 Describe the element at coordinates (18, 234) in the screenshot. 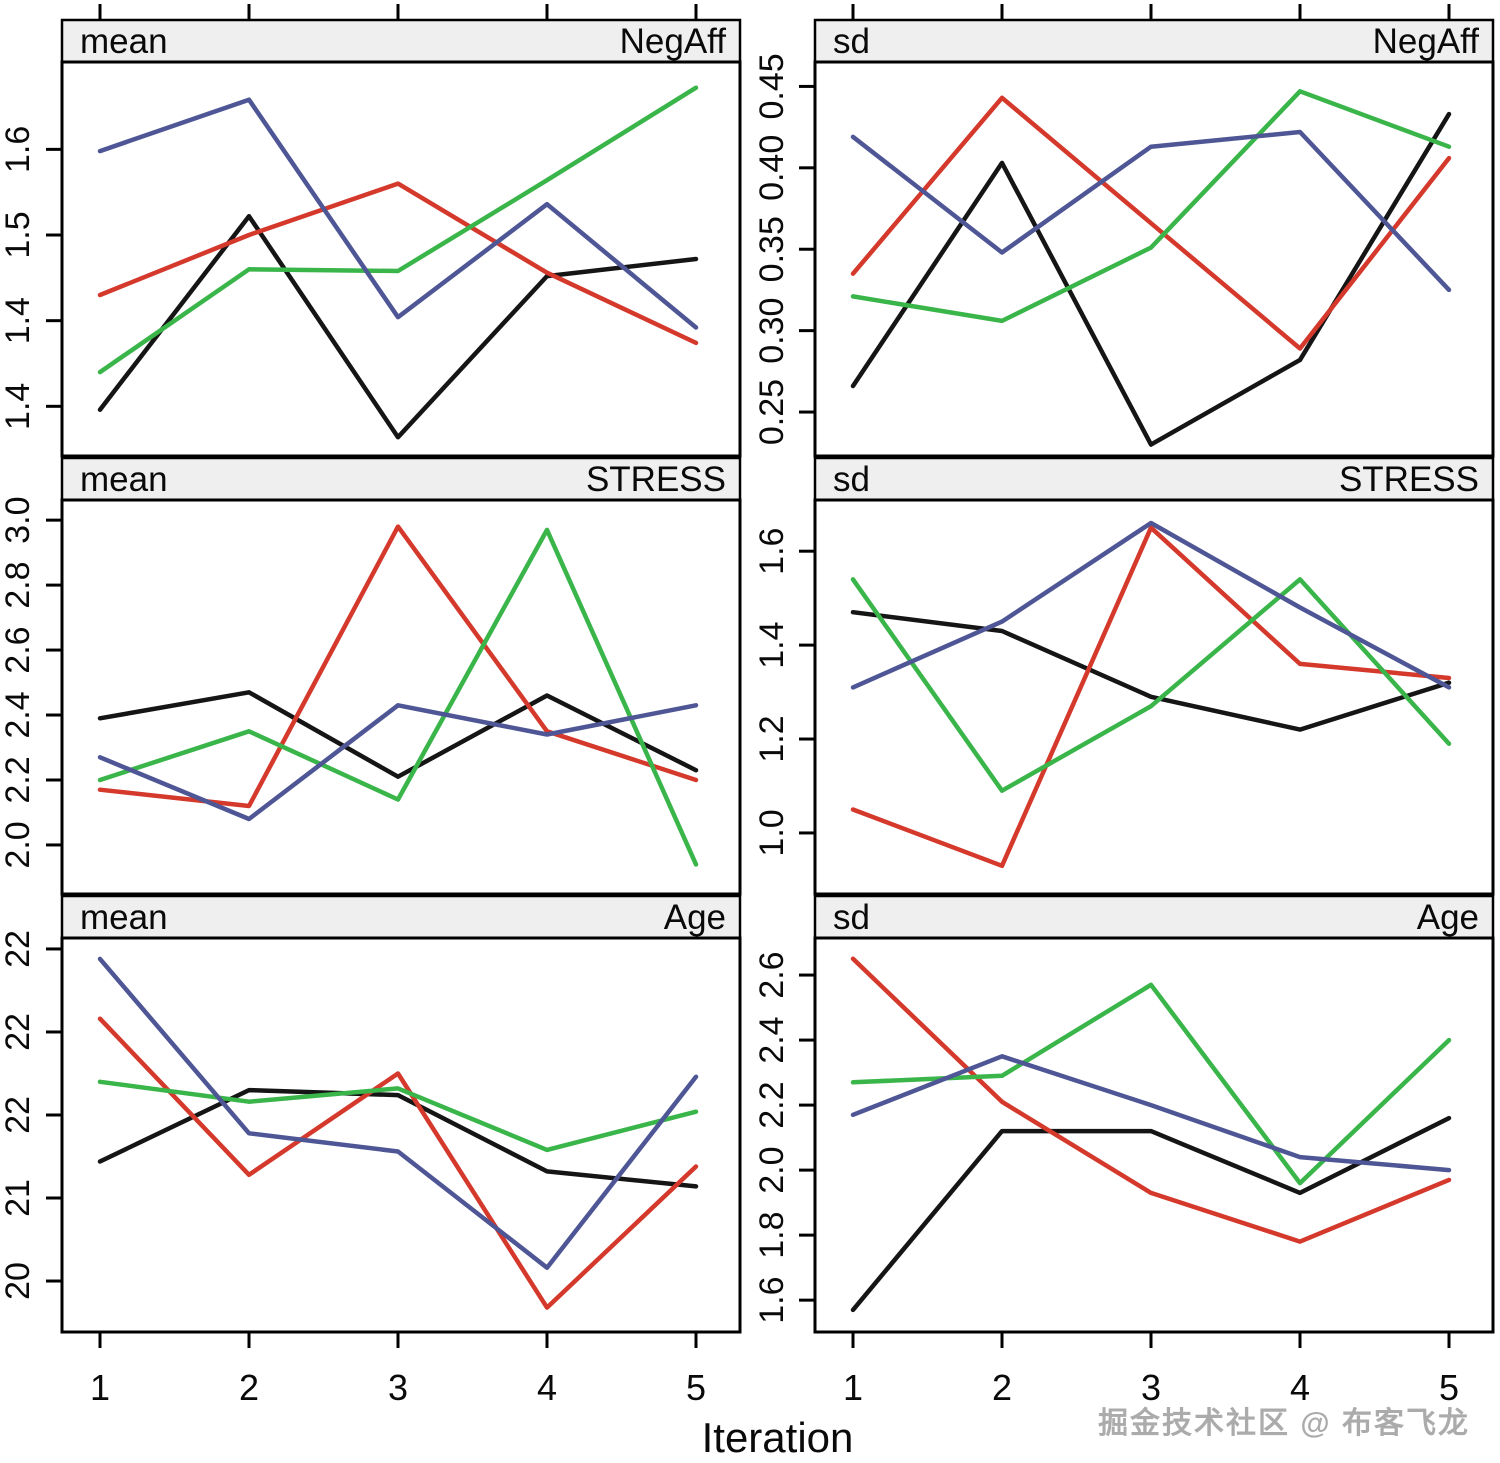

I see `y-tick-label: 1.5` at that location.